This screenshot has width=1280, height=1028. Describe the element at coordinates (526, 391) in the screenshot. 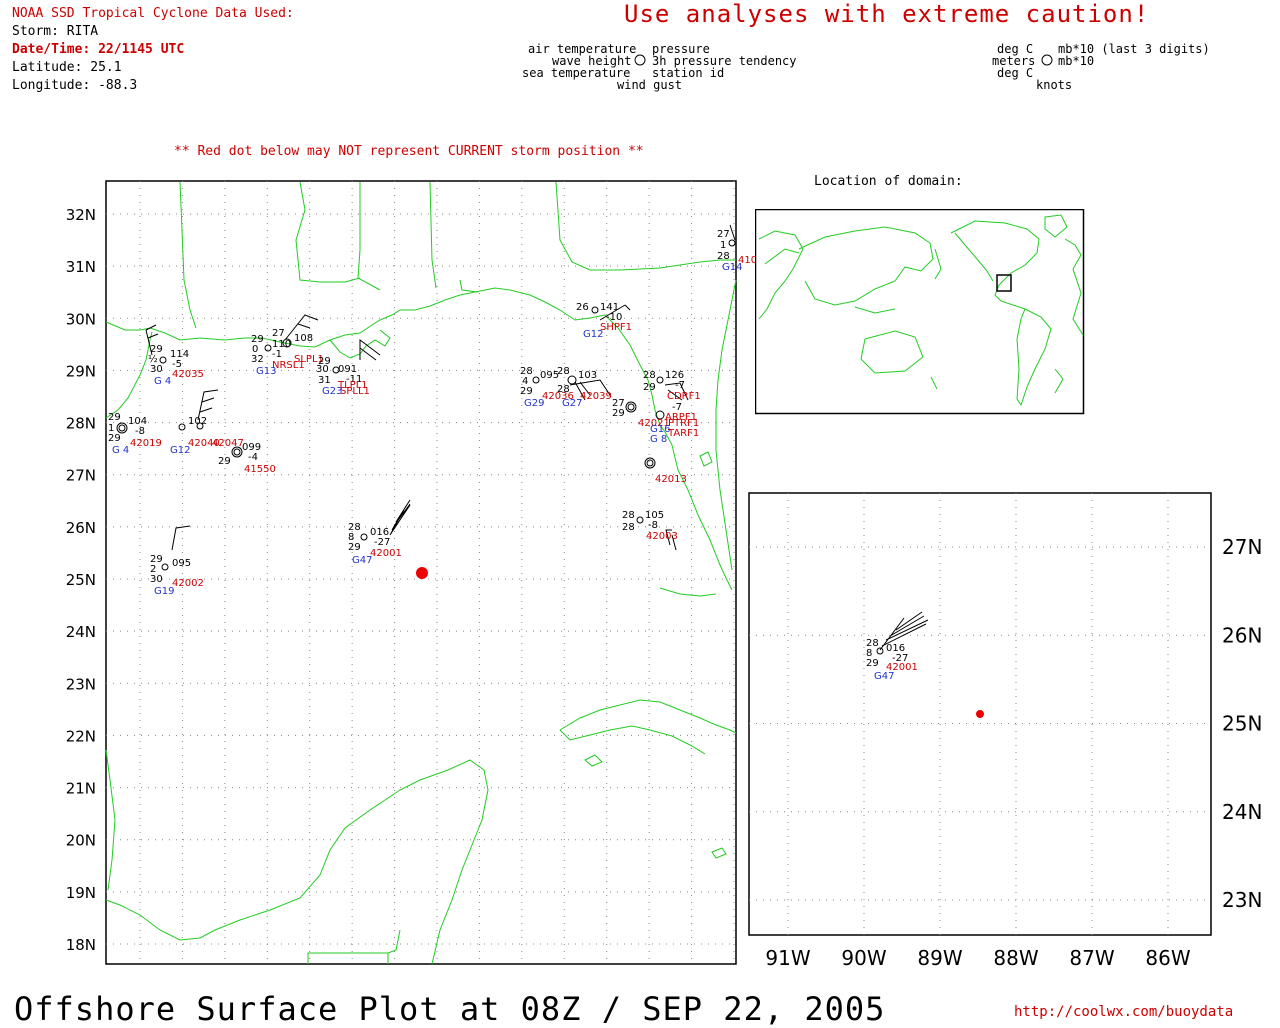

I see `station-42036-sea-temp: 29` at that location.